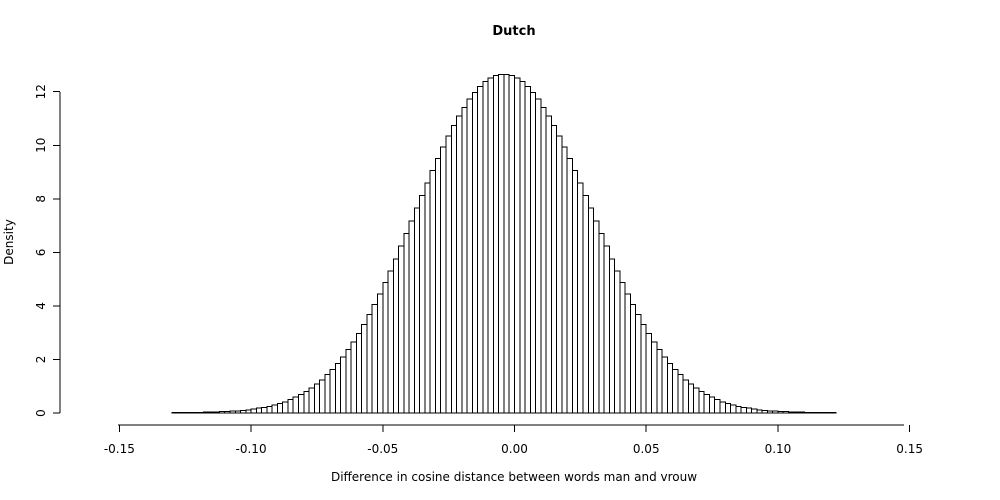 The image size is (1000, 500). I want to click on x-axis: -0.15 -0.10 -0.05 0.00 0.05 0.10 0.15, so click(513, 440).